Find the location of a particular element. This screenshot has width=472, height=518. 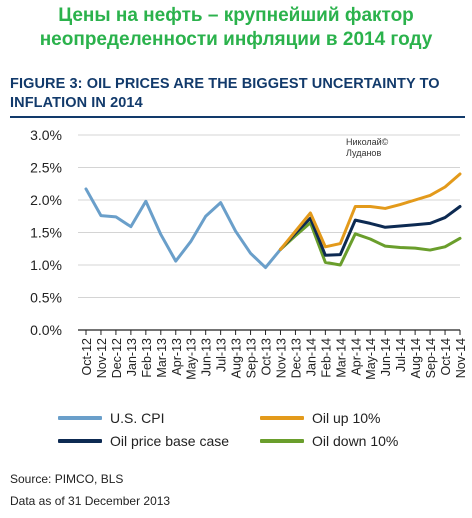

watermark-line-1: Николай© is located at coordinates (367, 142).